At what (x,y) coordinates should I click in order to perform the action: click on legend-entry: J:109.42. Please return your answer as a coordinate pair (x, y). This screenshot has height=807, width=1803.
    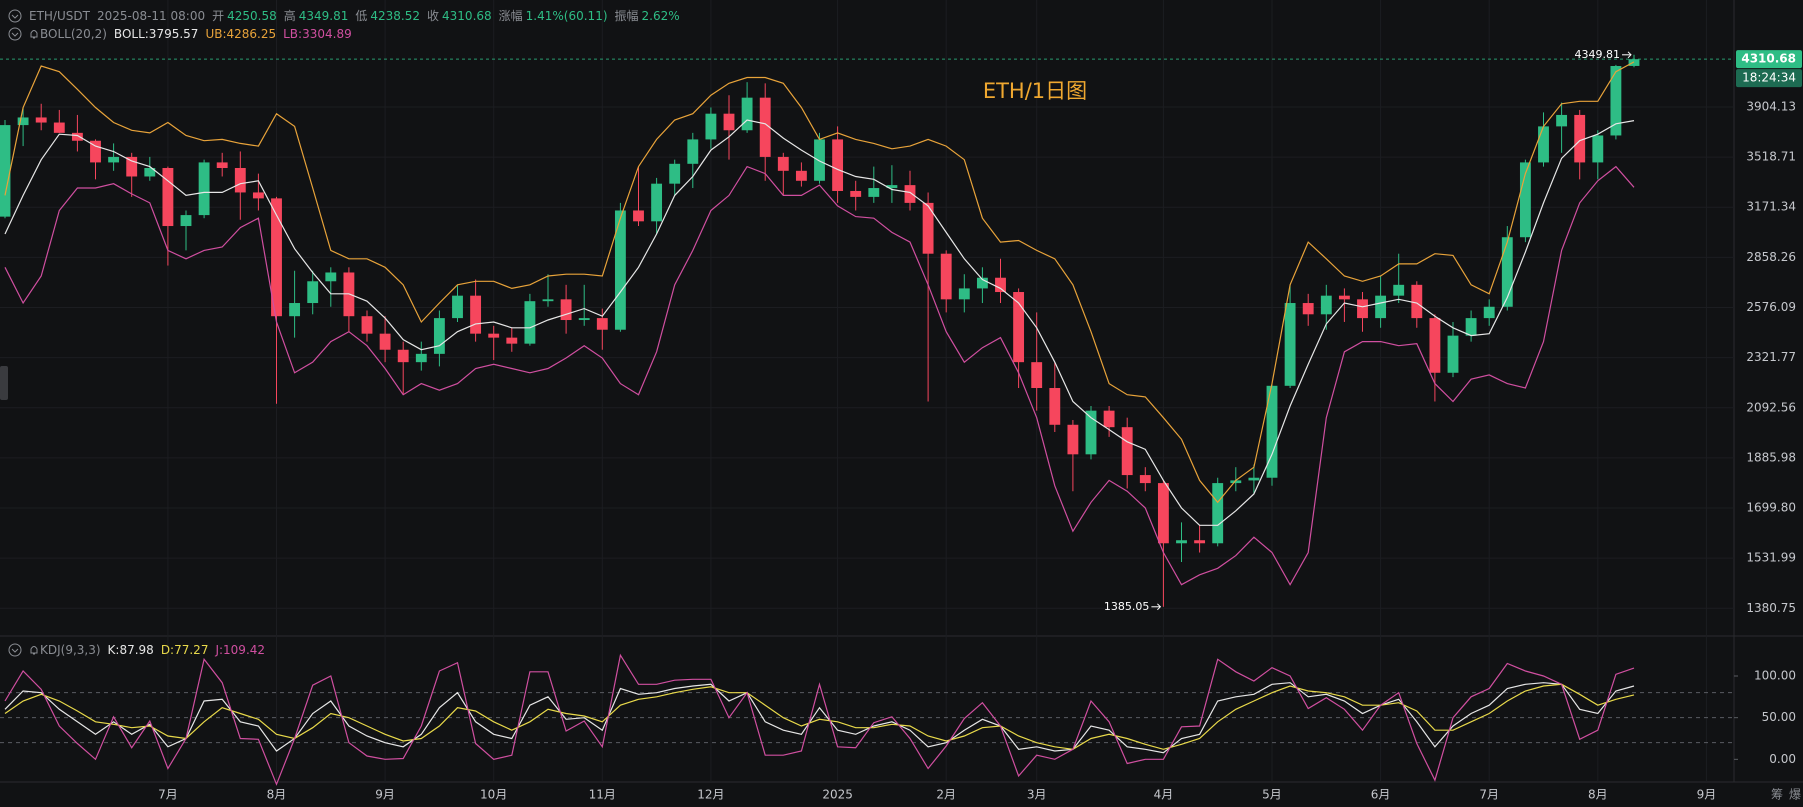
    Looking at the image, I should click on (240, 650).